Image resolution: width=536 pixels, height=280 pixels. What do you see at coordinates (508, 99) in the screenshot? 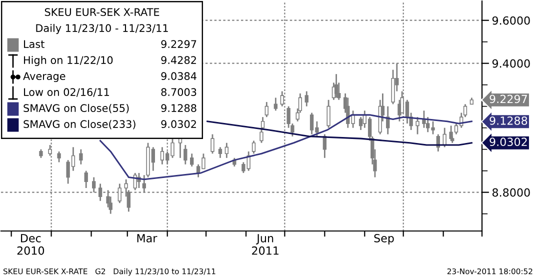
I see `annotation: 9.2297` at bounding box center [508, 99].